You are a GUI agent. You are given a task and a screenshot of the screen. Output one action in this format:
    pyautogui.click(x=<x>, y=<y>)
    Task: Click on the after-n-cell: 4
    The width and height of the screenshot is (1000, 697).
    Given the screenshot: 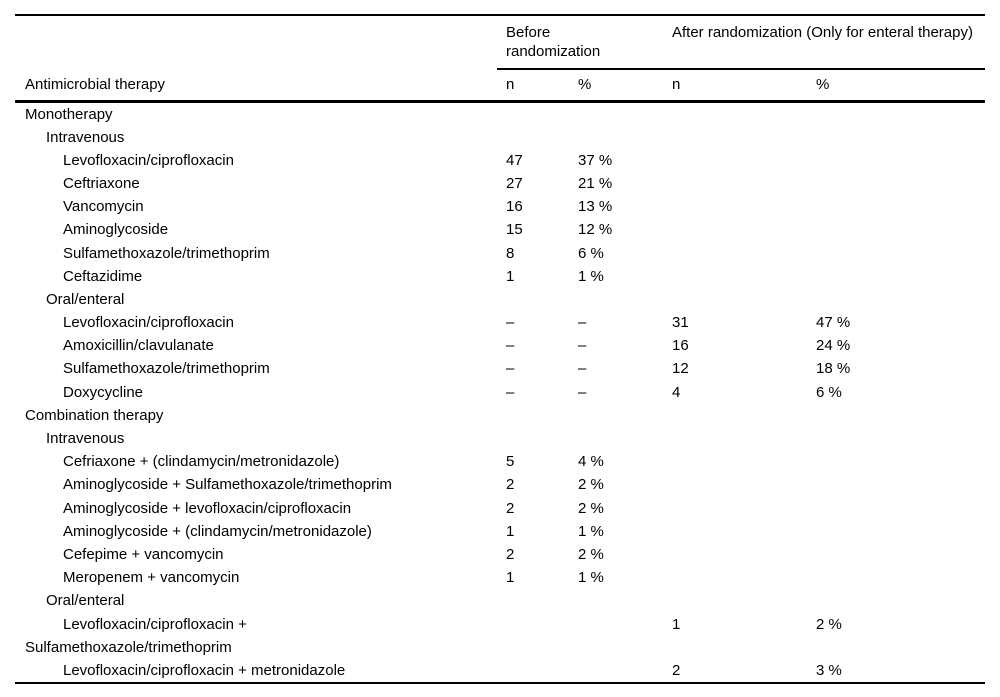 What is the action you would take?
    pyautogui.click(x=676, y=392)
    